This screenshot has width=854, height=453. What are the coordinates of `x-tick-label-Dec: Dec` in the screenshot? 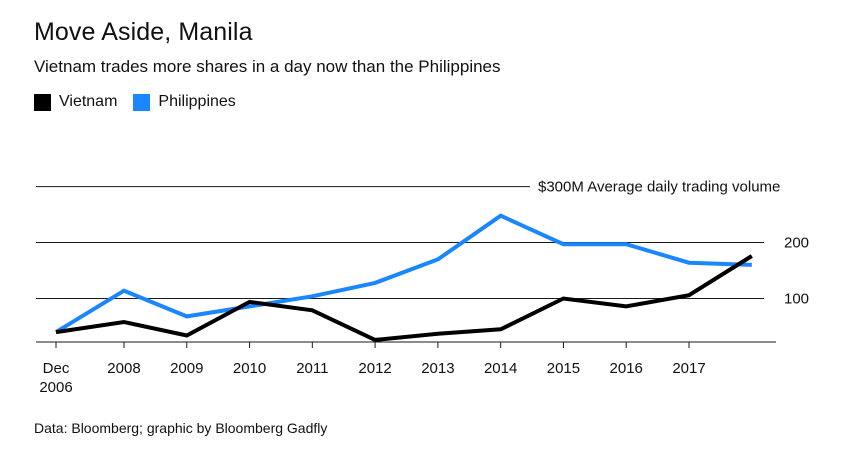 It's located at (56, 368).